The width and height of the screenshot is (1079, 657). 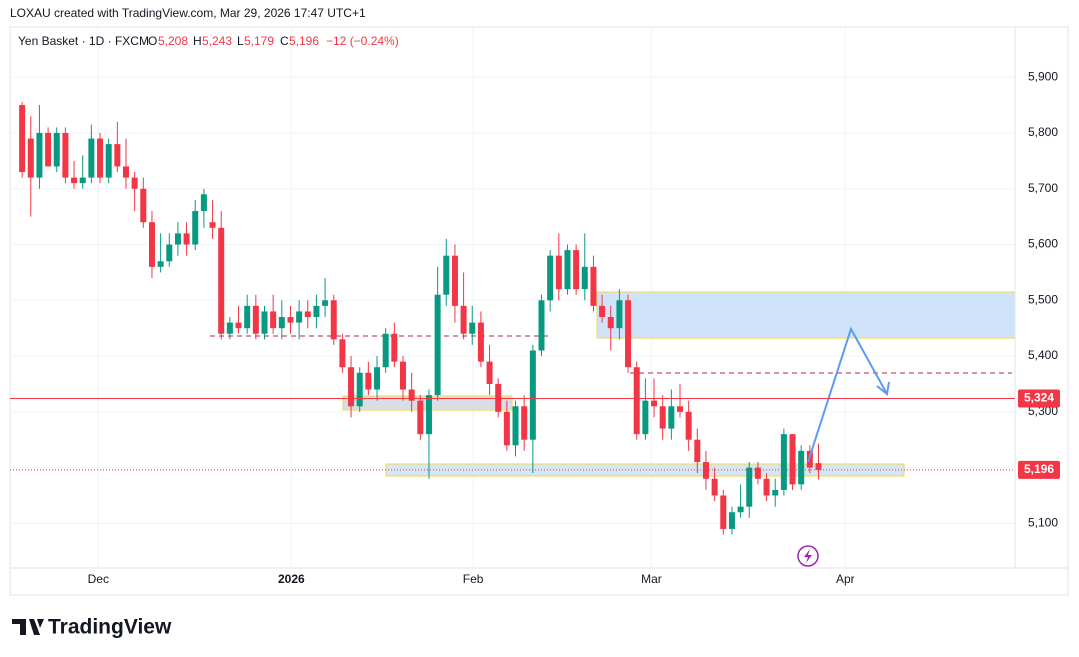 What do you see at coordinates (362, 41) in the screenshot?
I see `change: −12 (−0.24%)` at bounding box center [362, 41].